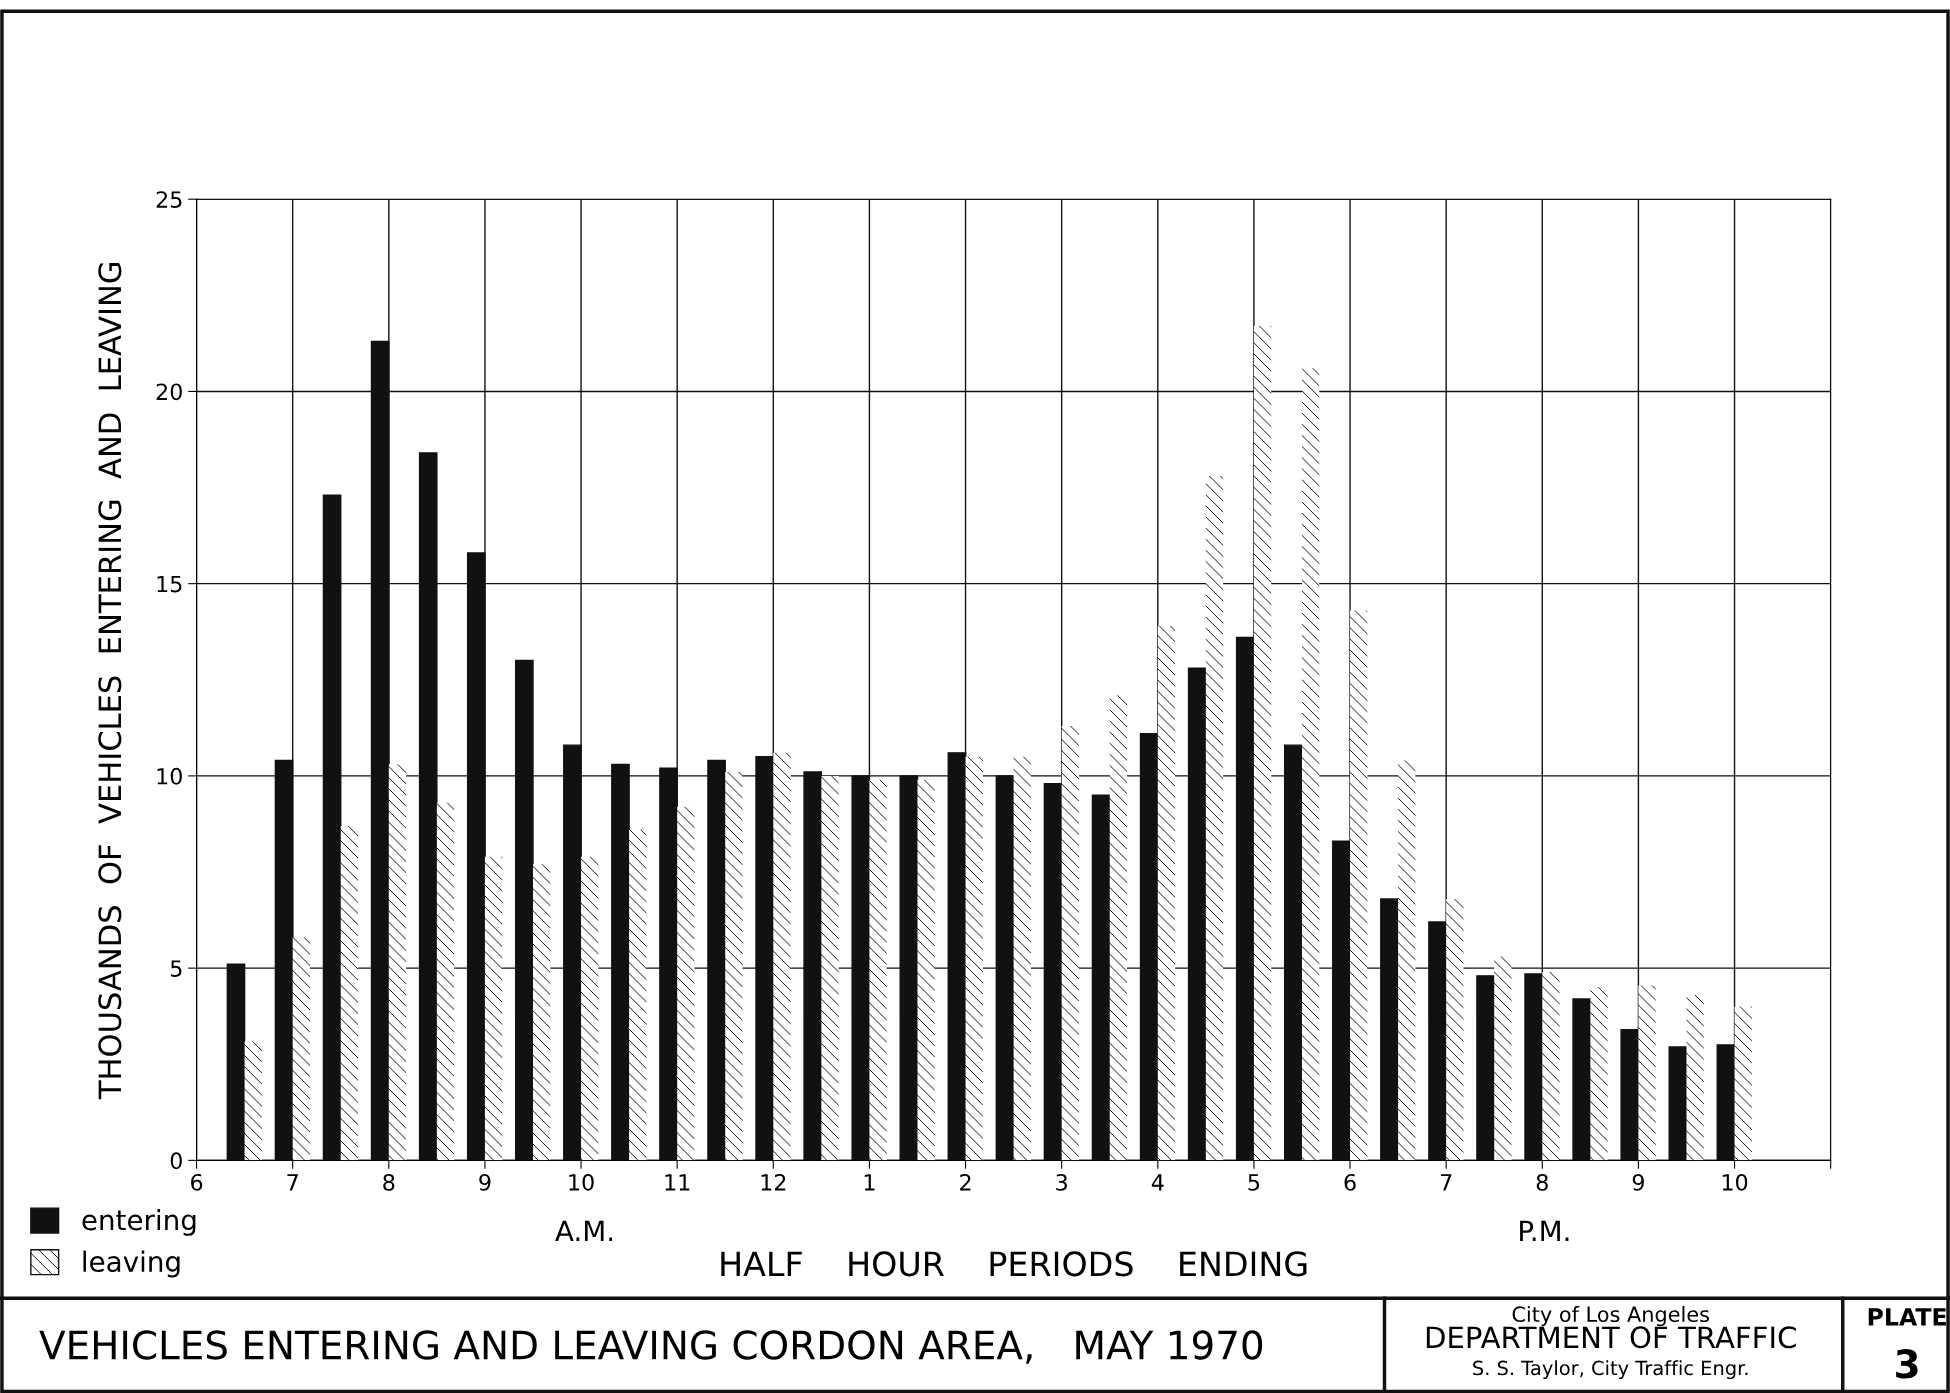 The width and height of the screenshot is (1950, 1393). I want to click on x-tick-label: 12, so click(773, 1182).